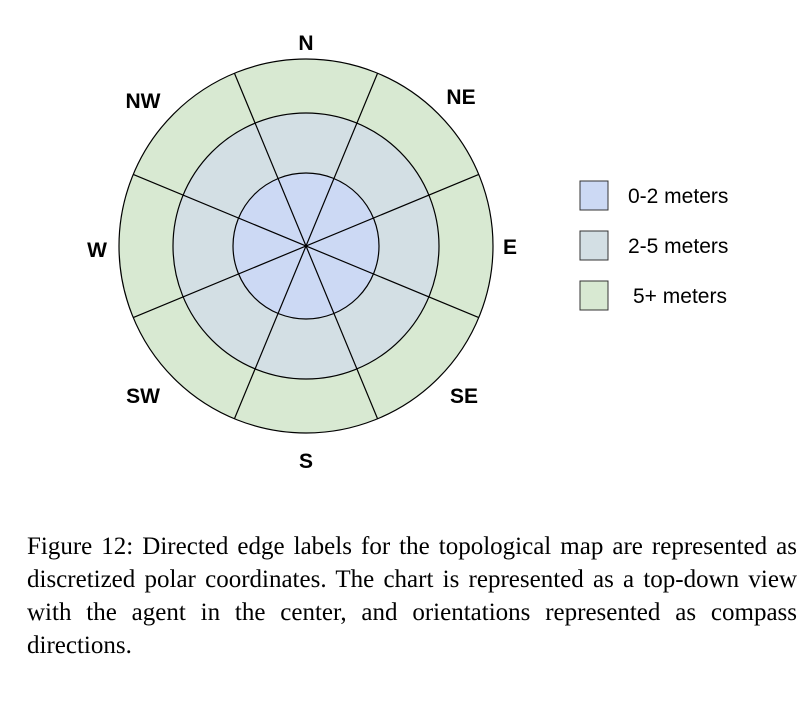  What do you see at coordinates (460, 97) in the screenshot?
I see `direction-label-ne: NE` at bounding box center [460, 97].